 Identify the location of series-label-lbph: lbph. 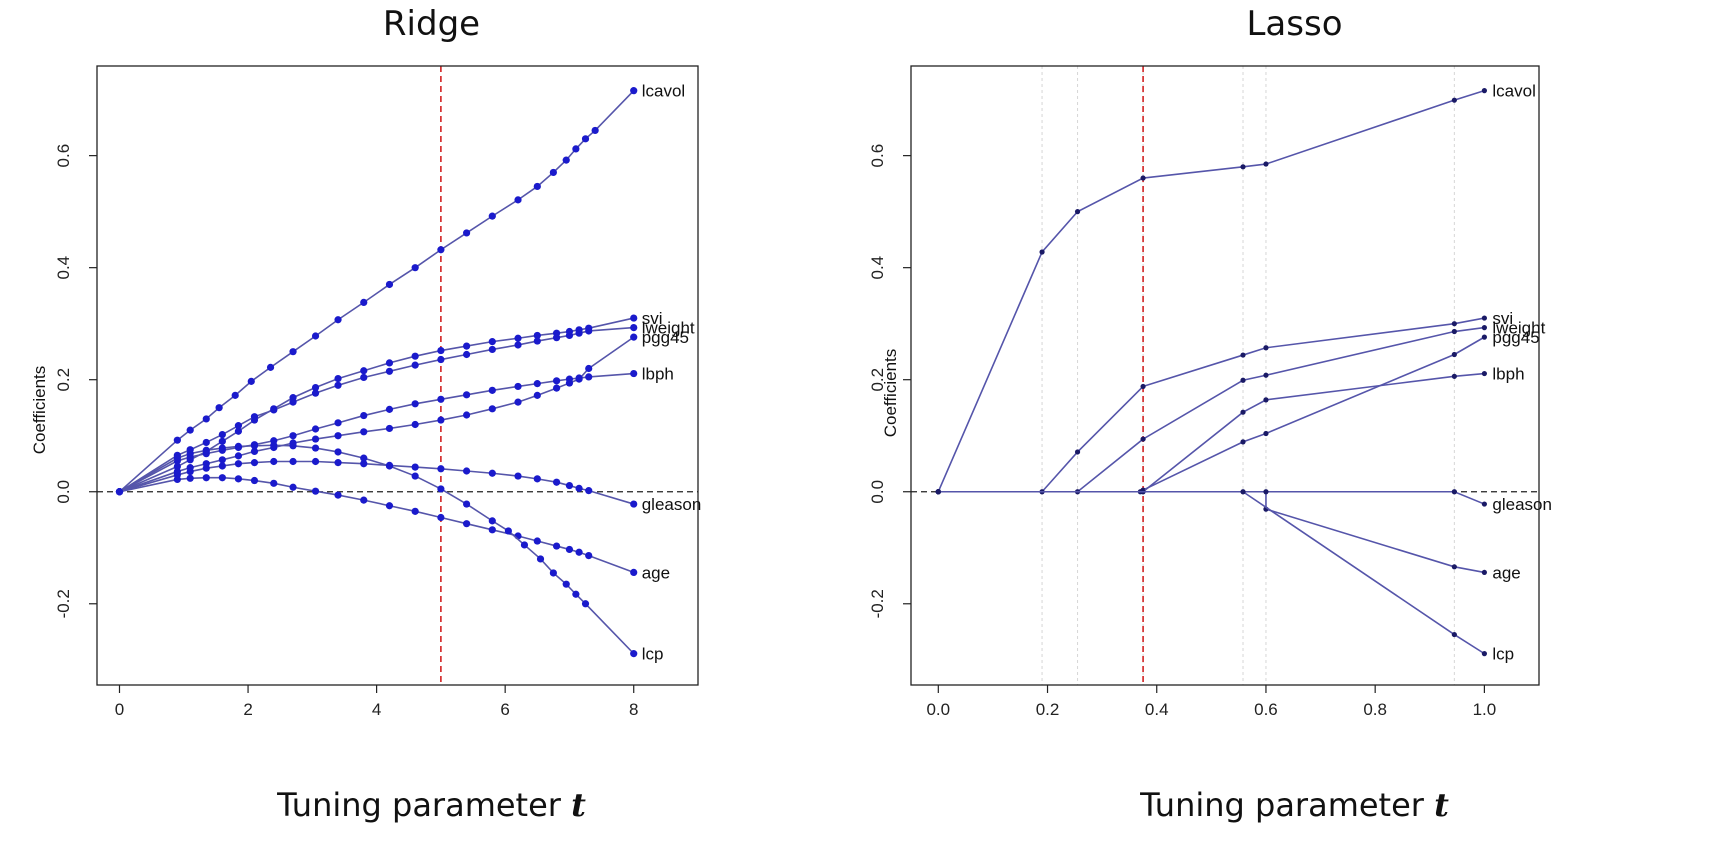
(658, 374).